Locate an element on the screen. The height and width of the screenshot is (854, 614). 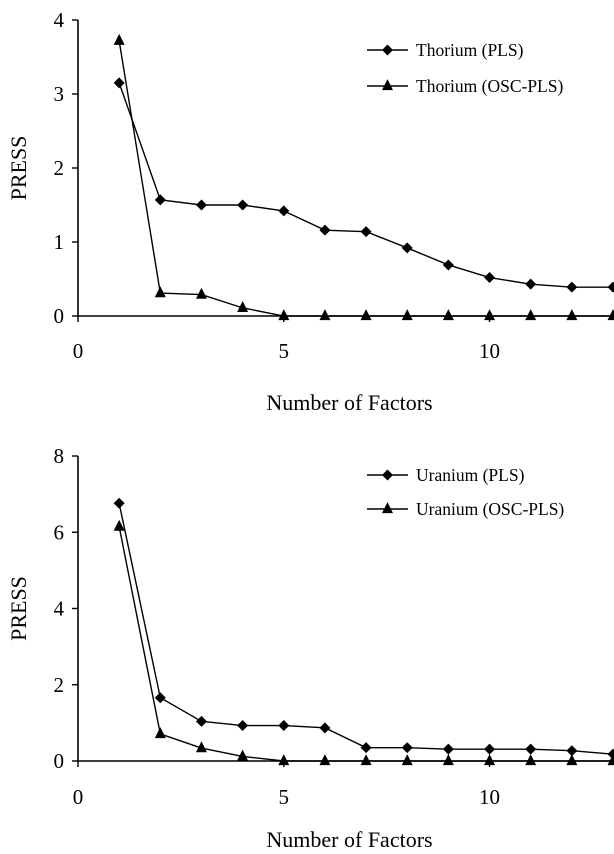
legend-label: Thorium (OSC-PLS) is located at coordinates (489, 86).